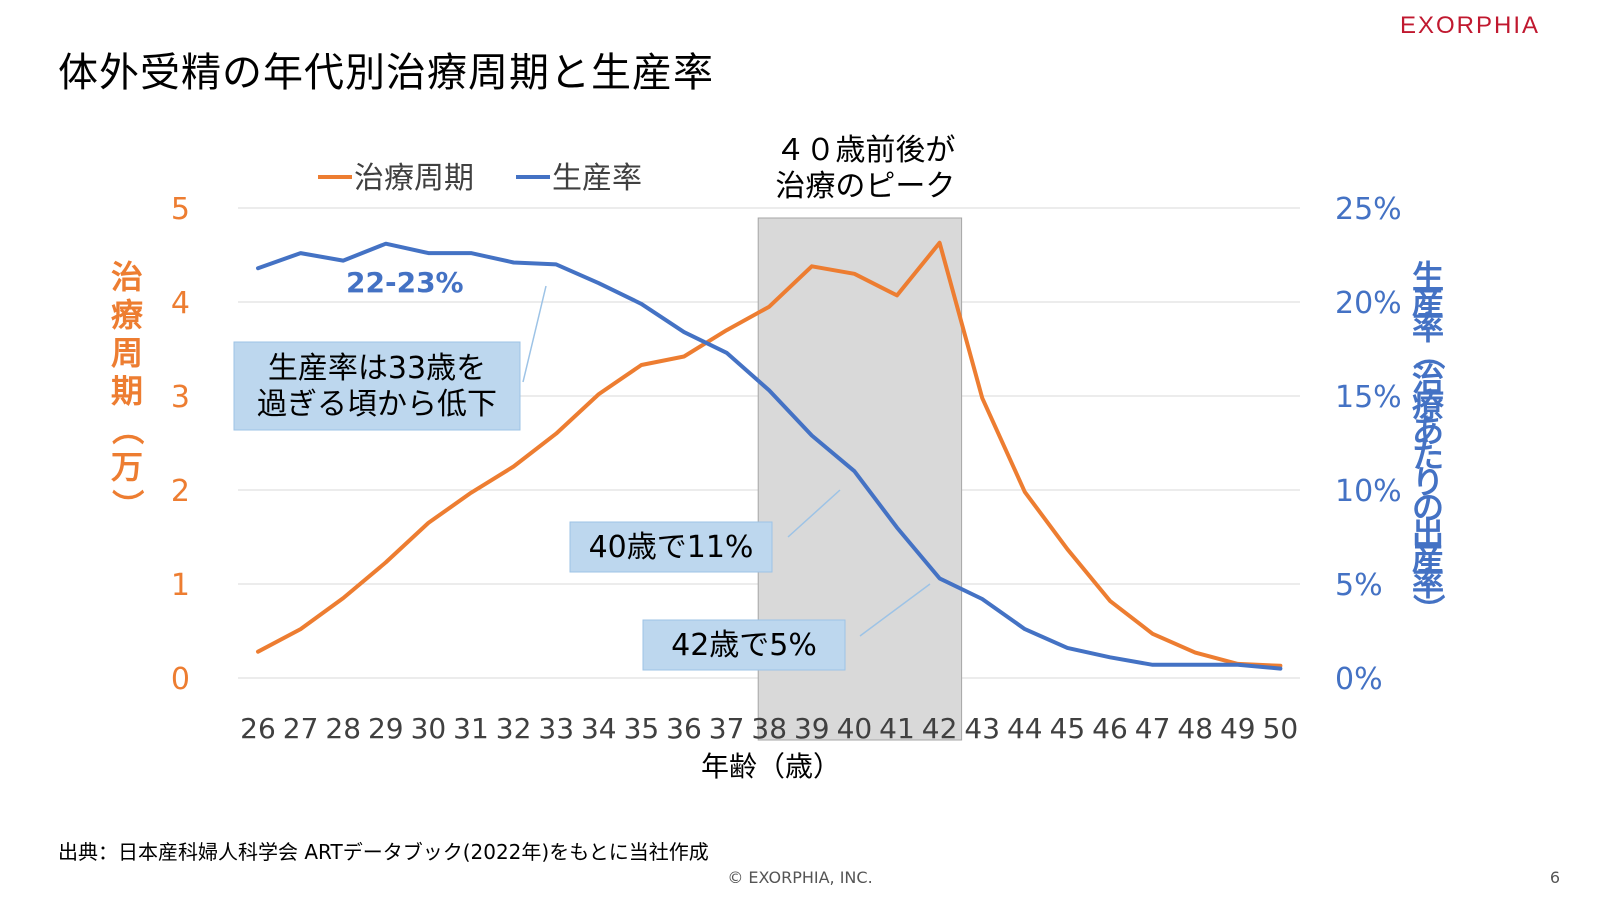 The height and width of the screenshot is (900, 1600). Describe the element at coordinates (534, 334) in the screenshot. I see `decline-leader` at that location.